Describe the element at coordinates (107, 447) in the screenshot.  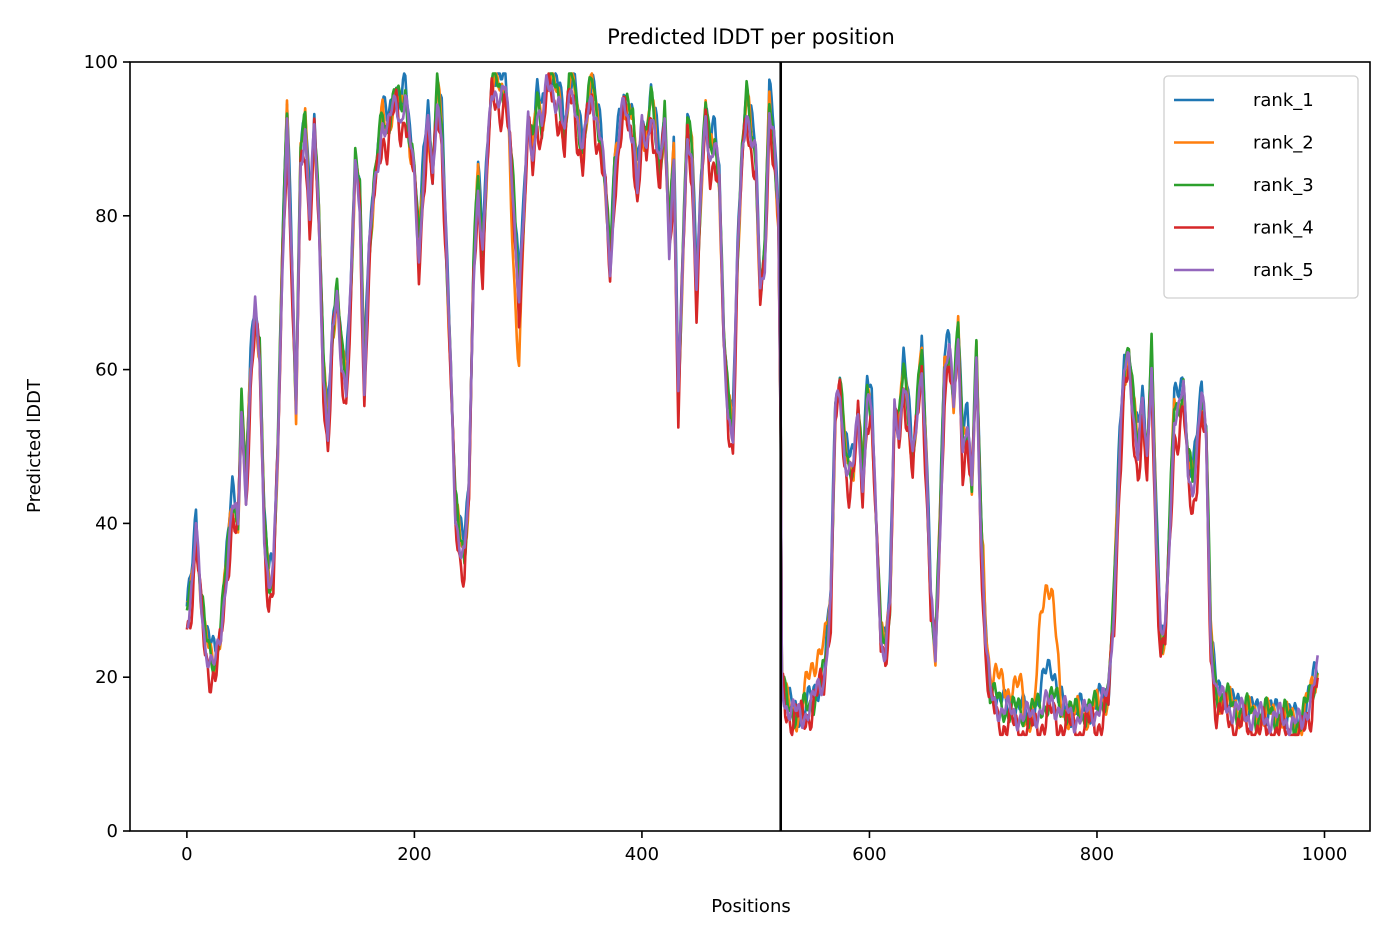
I see `y-axis: 0 20 40 60 80 100` at that location.